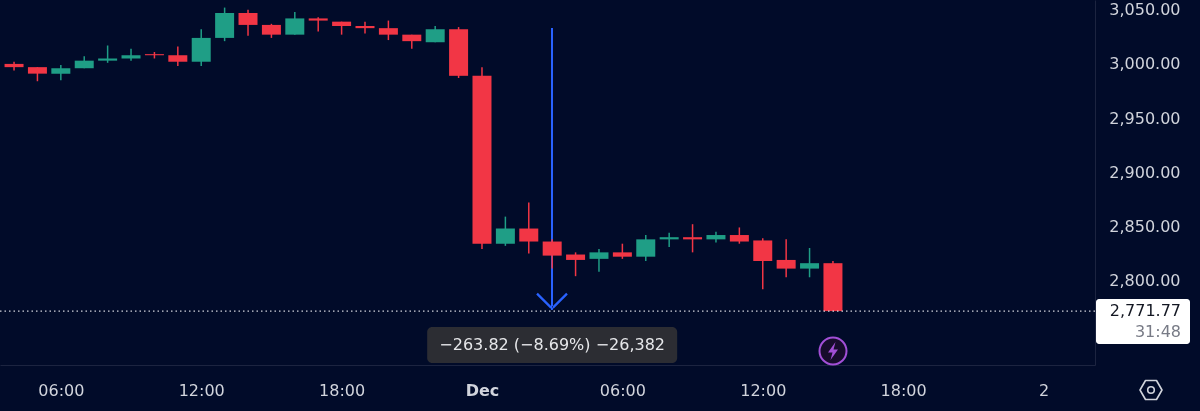  I want to click on y-tick-label: 2,800.00, so click(1145, 281).